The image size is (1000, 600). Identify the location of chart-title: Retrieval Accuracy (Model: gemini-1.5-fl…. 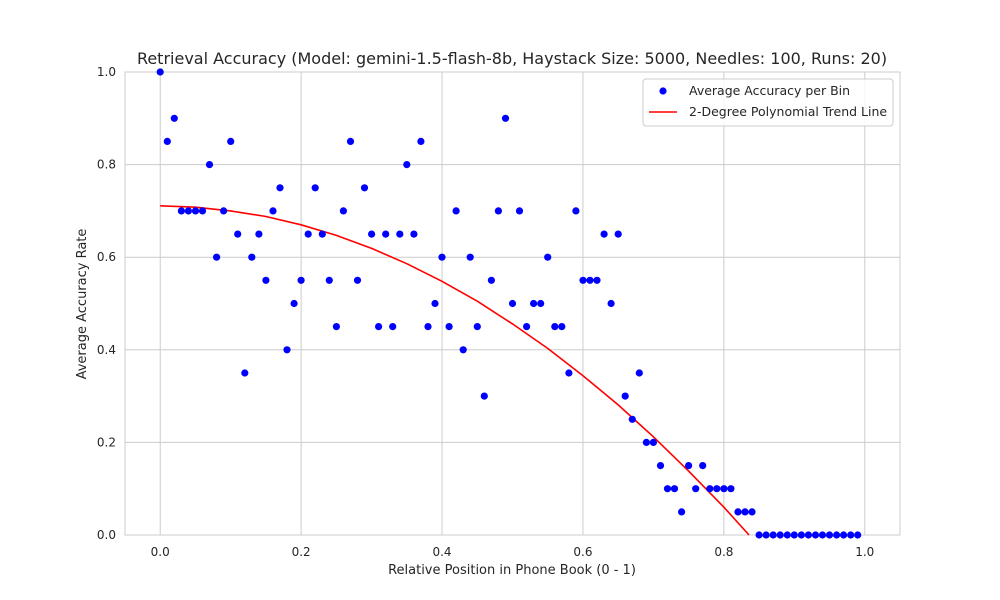
(512, 58).